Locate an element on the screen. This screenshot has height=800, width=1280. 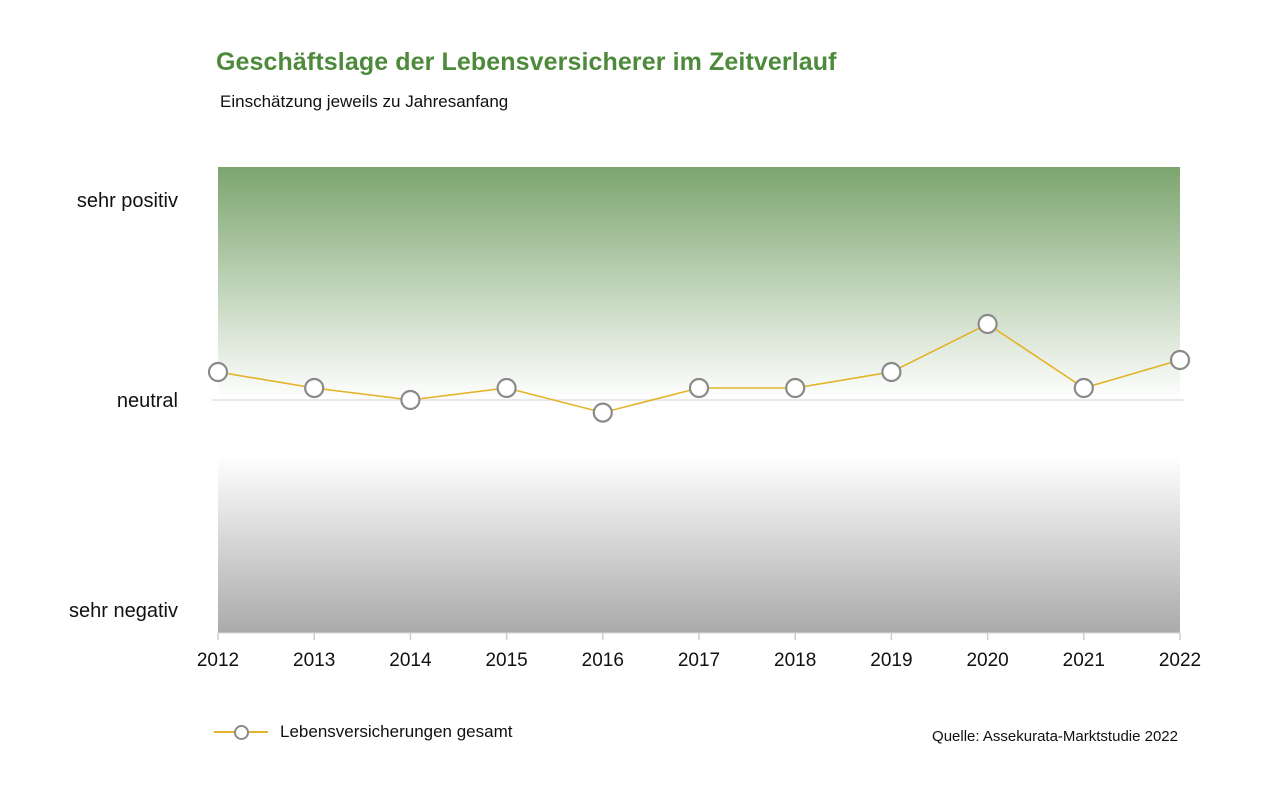
legend: Lebensversicherungen gesamt is located at coordinates (363, 732).